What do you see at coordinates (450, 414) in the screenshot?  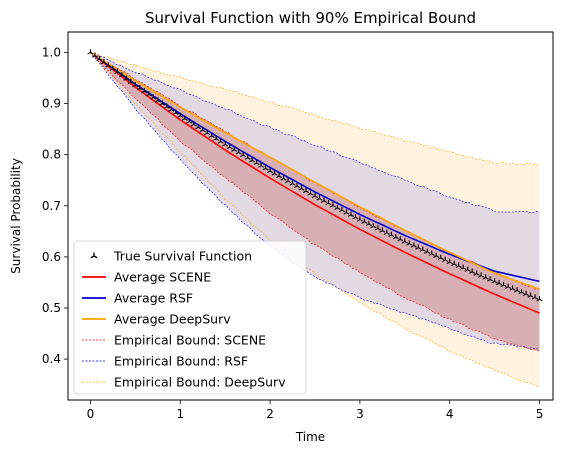 I see `x-tick-label: 4` at bounding box center [450, 414].